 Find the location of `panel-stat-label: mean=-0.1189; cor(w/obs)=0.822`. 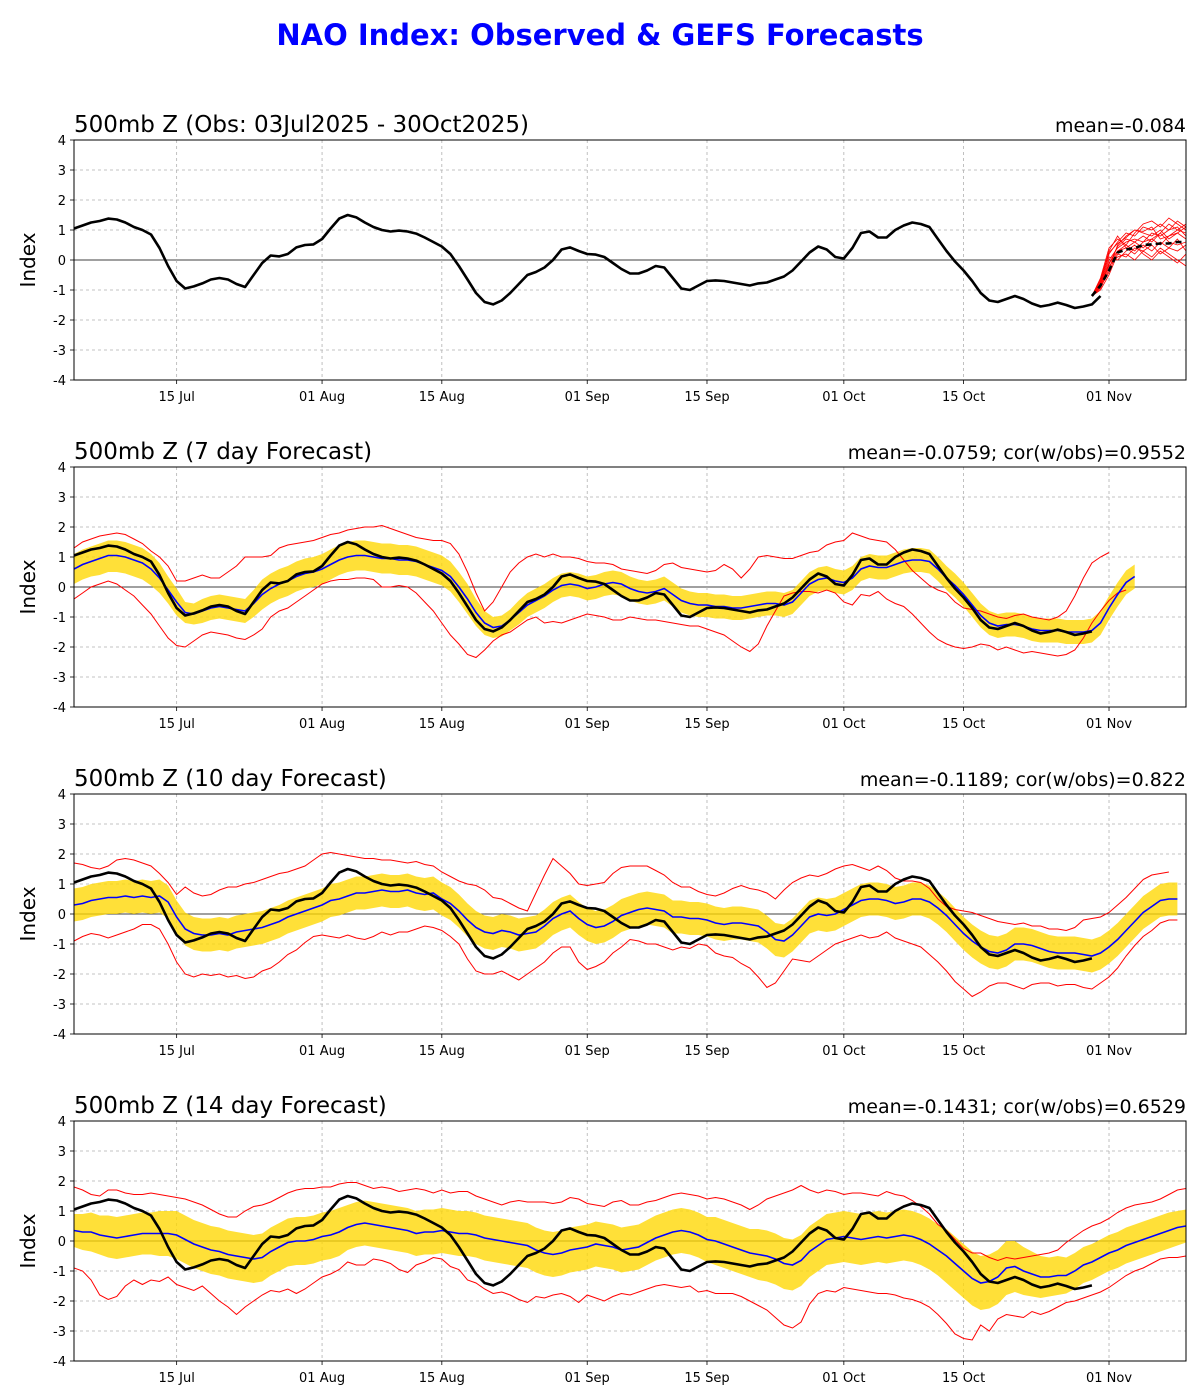

panel-stat-label: mean=-0.1189; cor(w/obs)=0.822 is located at coordinates (1023, 780).